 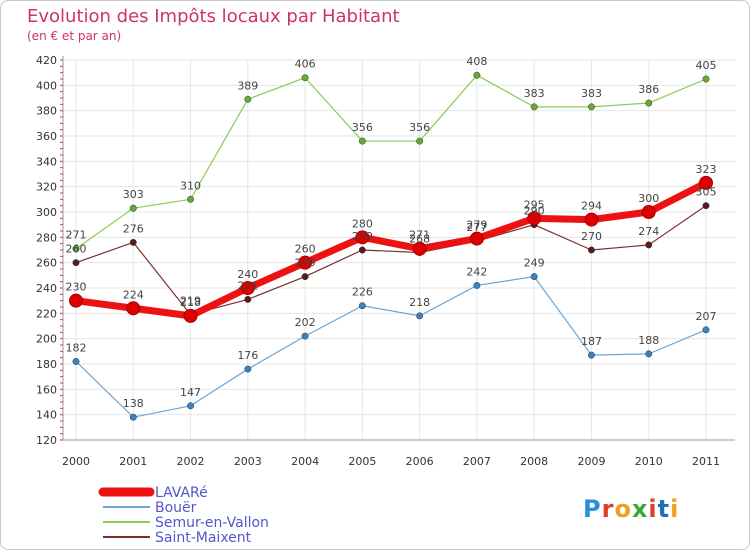 What do you see at coordinates (362, 292) in the screenshot?
I see `data-label: 226` at bounding box center [362, 292].